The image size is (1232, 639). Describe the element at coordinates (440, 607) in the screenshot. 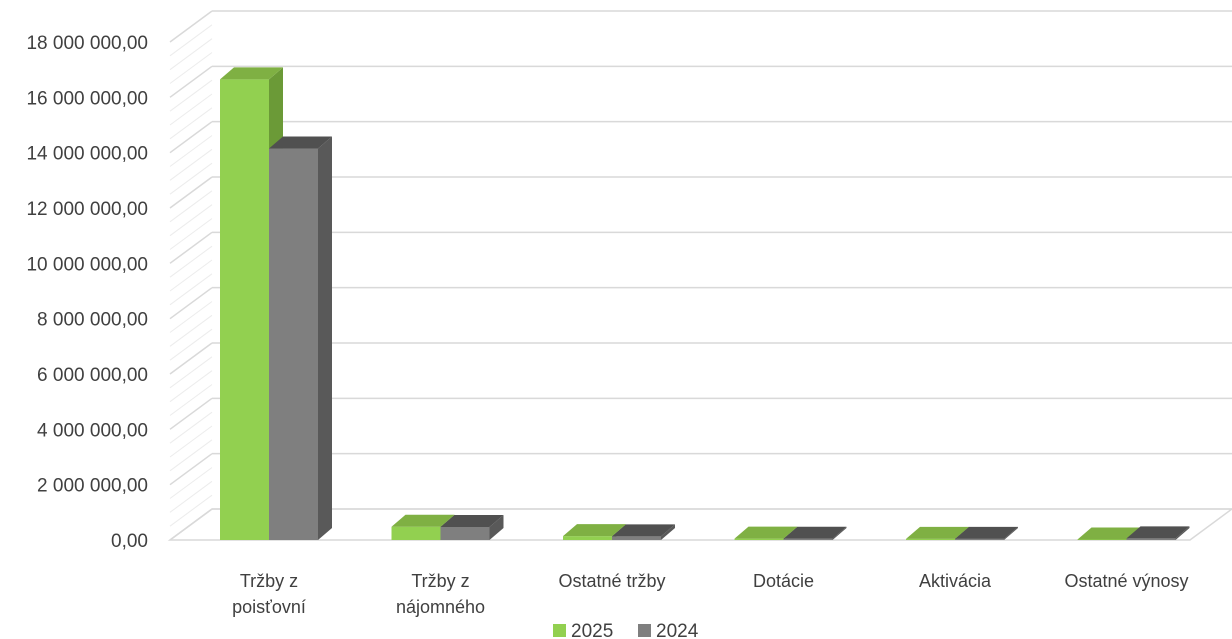

I see `x-category-label-line: nájomného` at that location.